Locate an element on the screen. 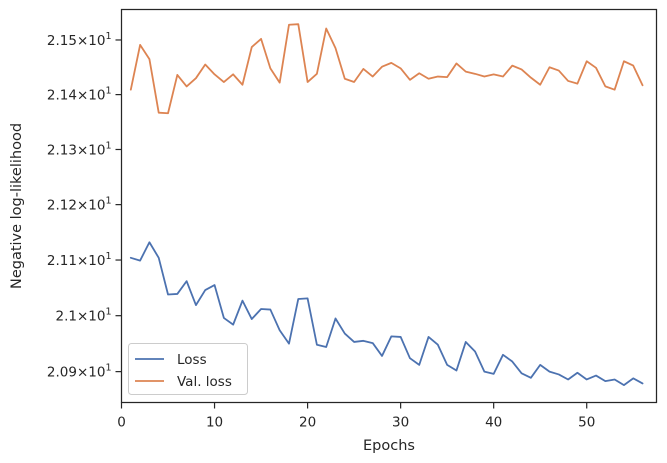 The width and height of the screenshot is (667, 463). x-tick-label: 10 is located at coordinates (214, 423).